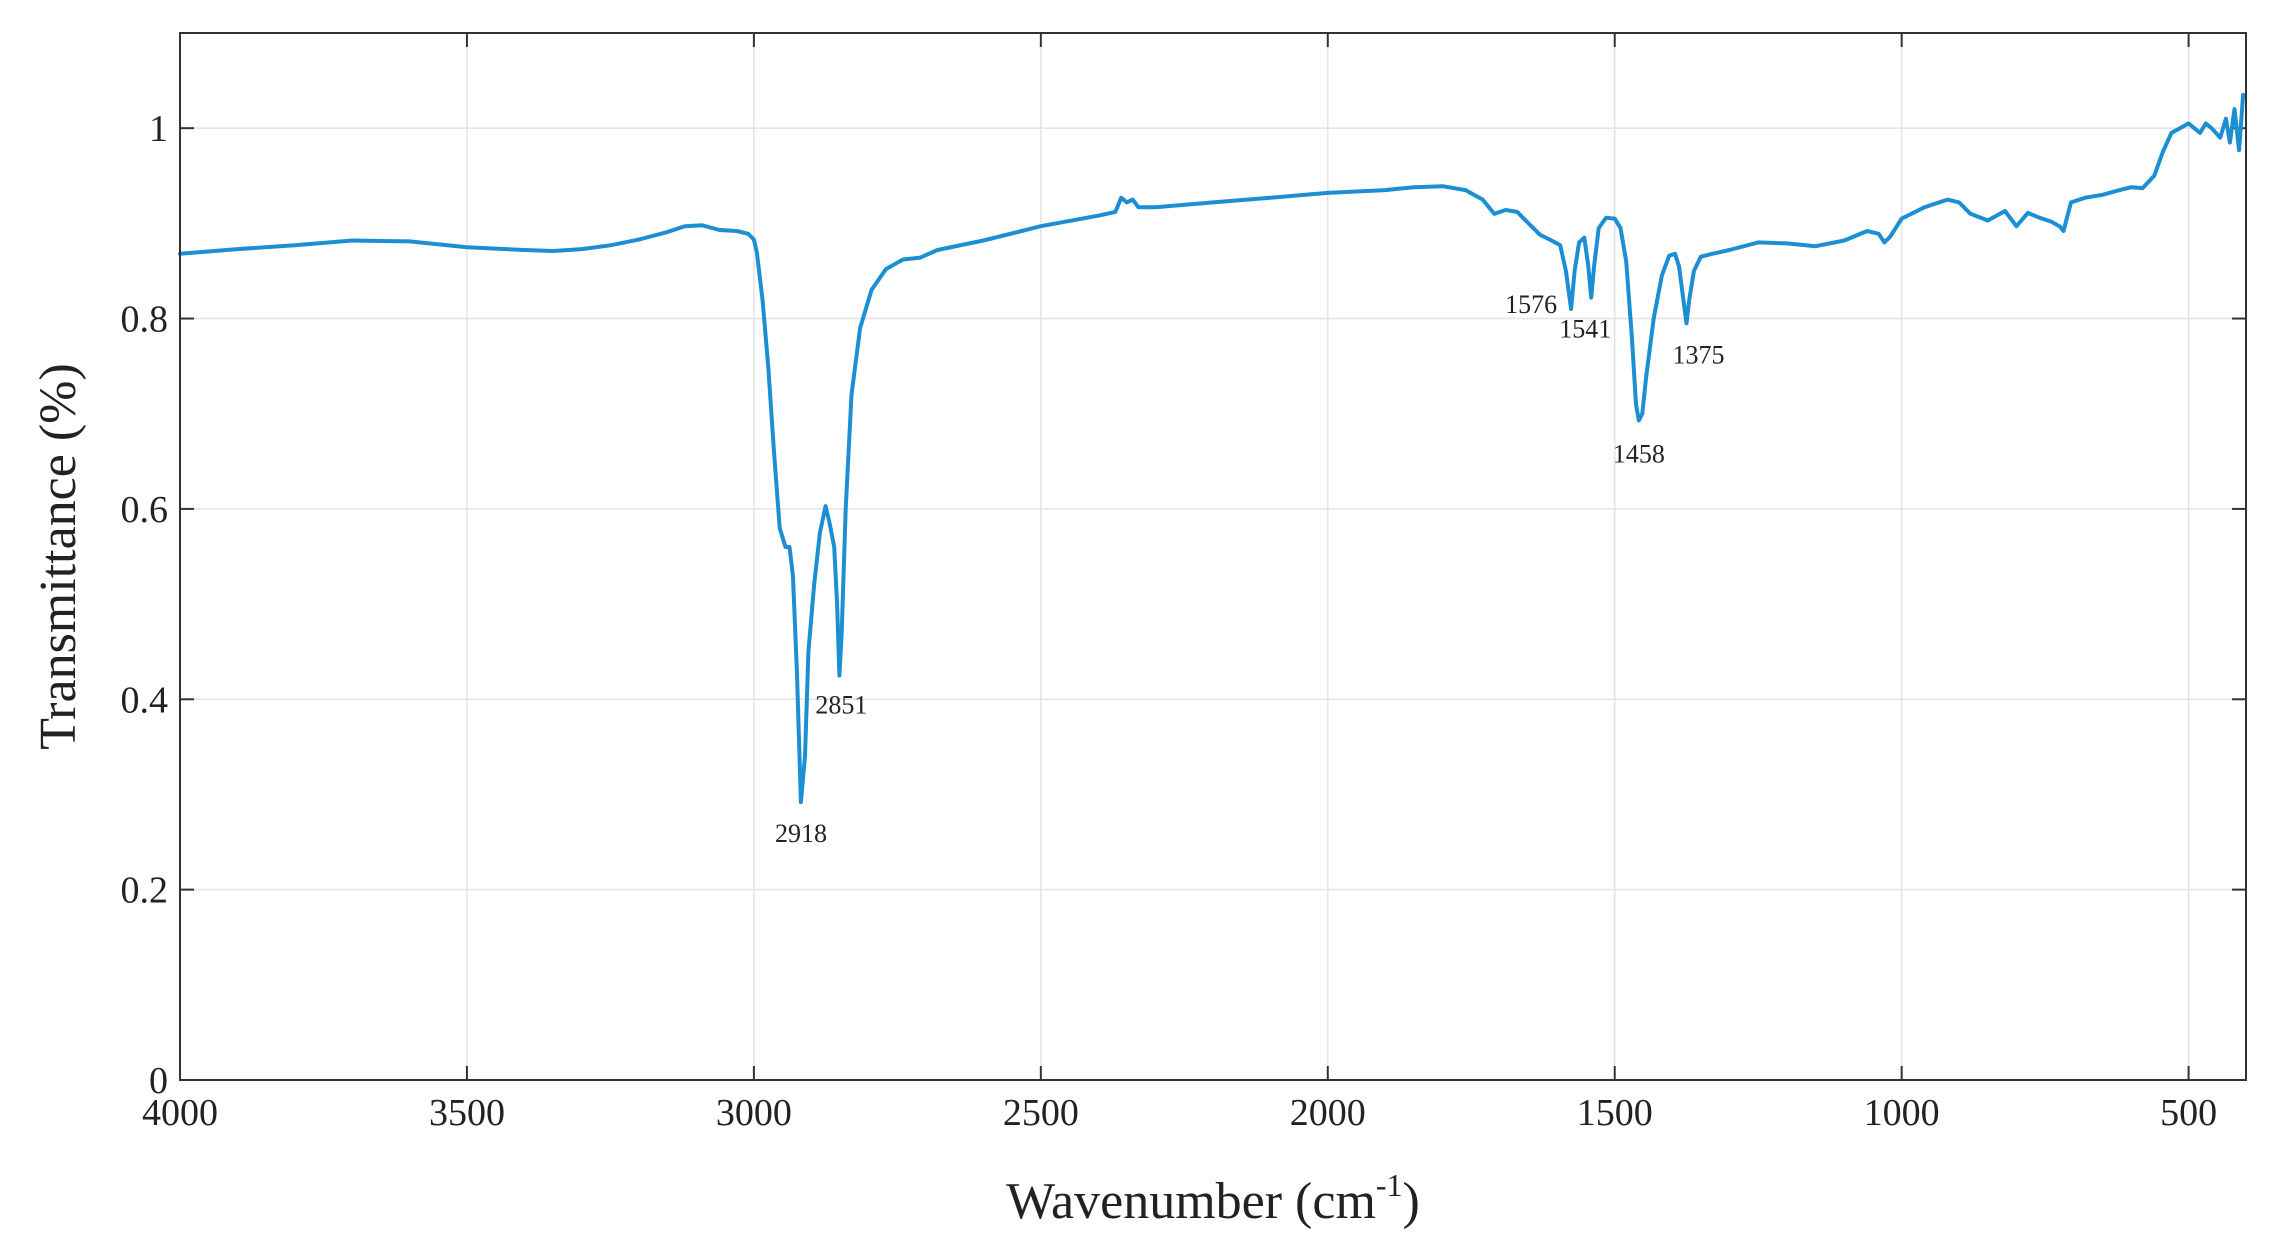 The height and width of the screenshot is (1244, 2280). Describe the element at coordinates (1902, 1113) in the screenshot. I see `x-tick-label: 1000` at that location.